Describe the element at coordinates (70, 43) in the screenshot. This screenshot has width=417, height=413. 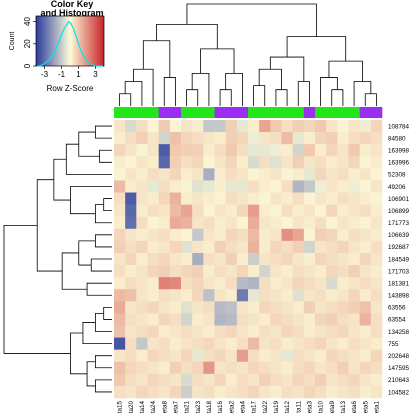
I see `color-key-density-line` at that location.